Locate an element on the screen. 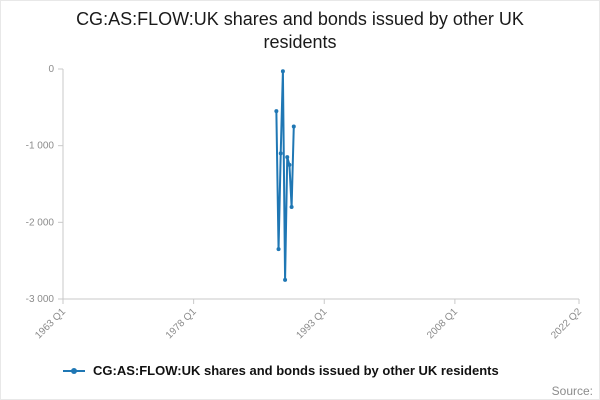 The height and width of the screenshot is (400, 600). x-tick-label: 1978 Q1 is located at coordinates (181, 323).